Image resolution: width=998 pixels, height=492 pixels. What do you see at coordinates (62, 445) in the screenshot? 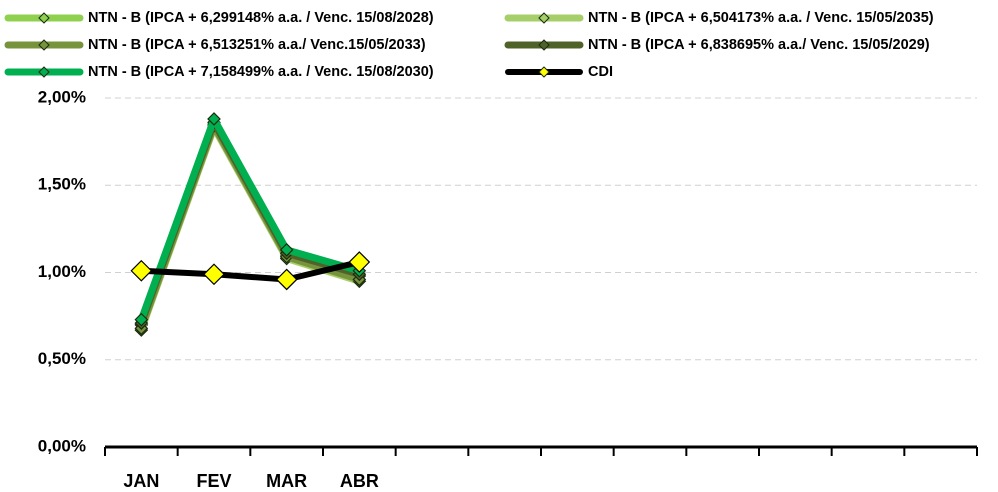
I see `y-tick-label: 0,00%` at bounding box center [62, 445].